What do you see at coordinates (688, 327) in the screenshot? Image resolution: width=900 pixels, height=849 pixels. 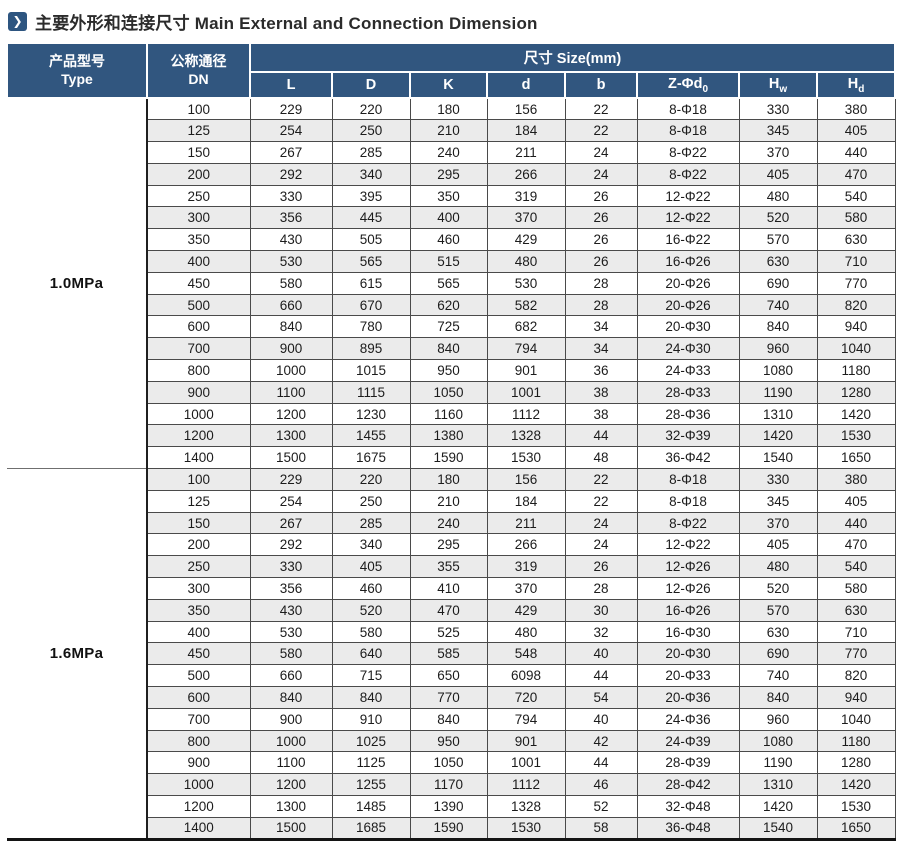 I see `dim-cell: 20-Φ30` at bounding box center [688, 327].